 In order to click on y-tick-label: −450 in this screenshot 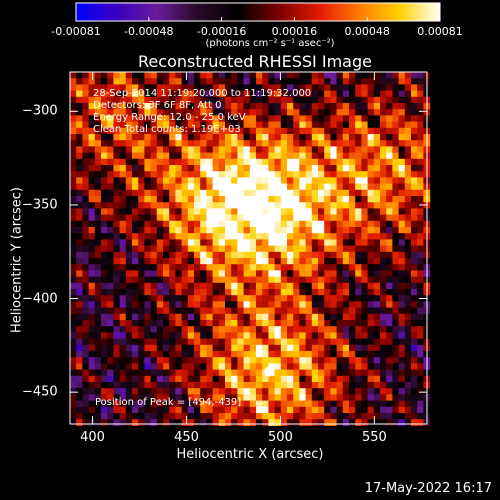, I will do `click(40, 392)`.